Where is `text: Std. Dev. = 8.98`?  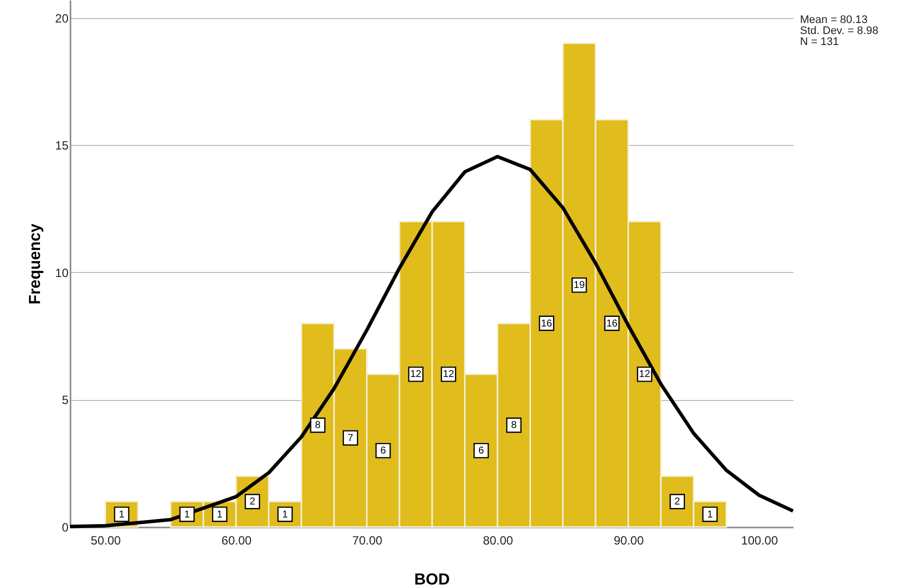 text: Std. Dev. = 8.98 is located at coordinates (839, 31).